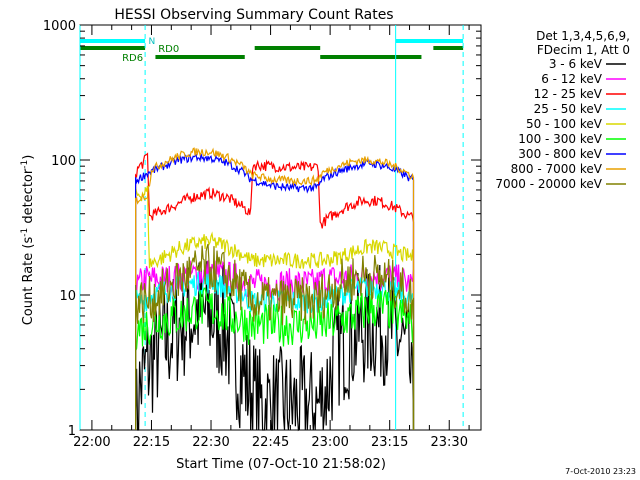  What do you see at coordinates (210, 442) in the screenshot?
I see `x-tick-label: 22:30` at bounding box center [210, 442].